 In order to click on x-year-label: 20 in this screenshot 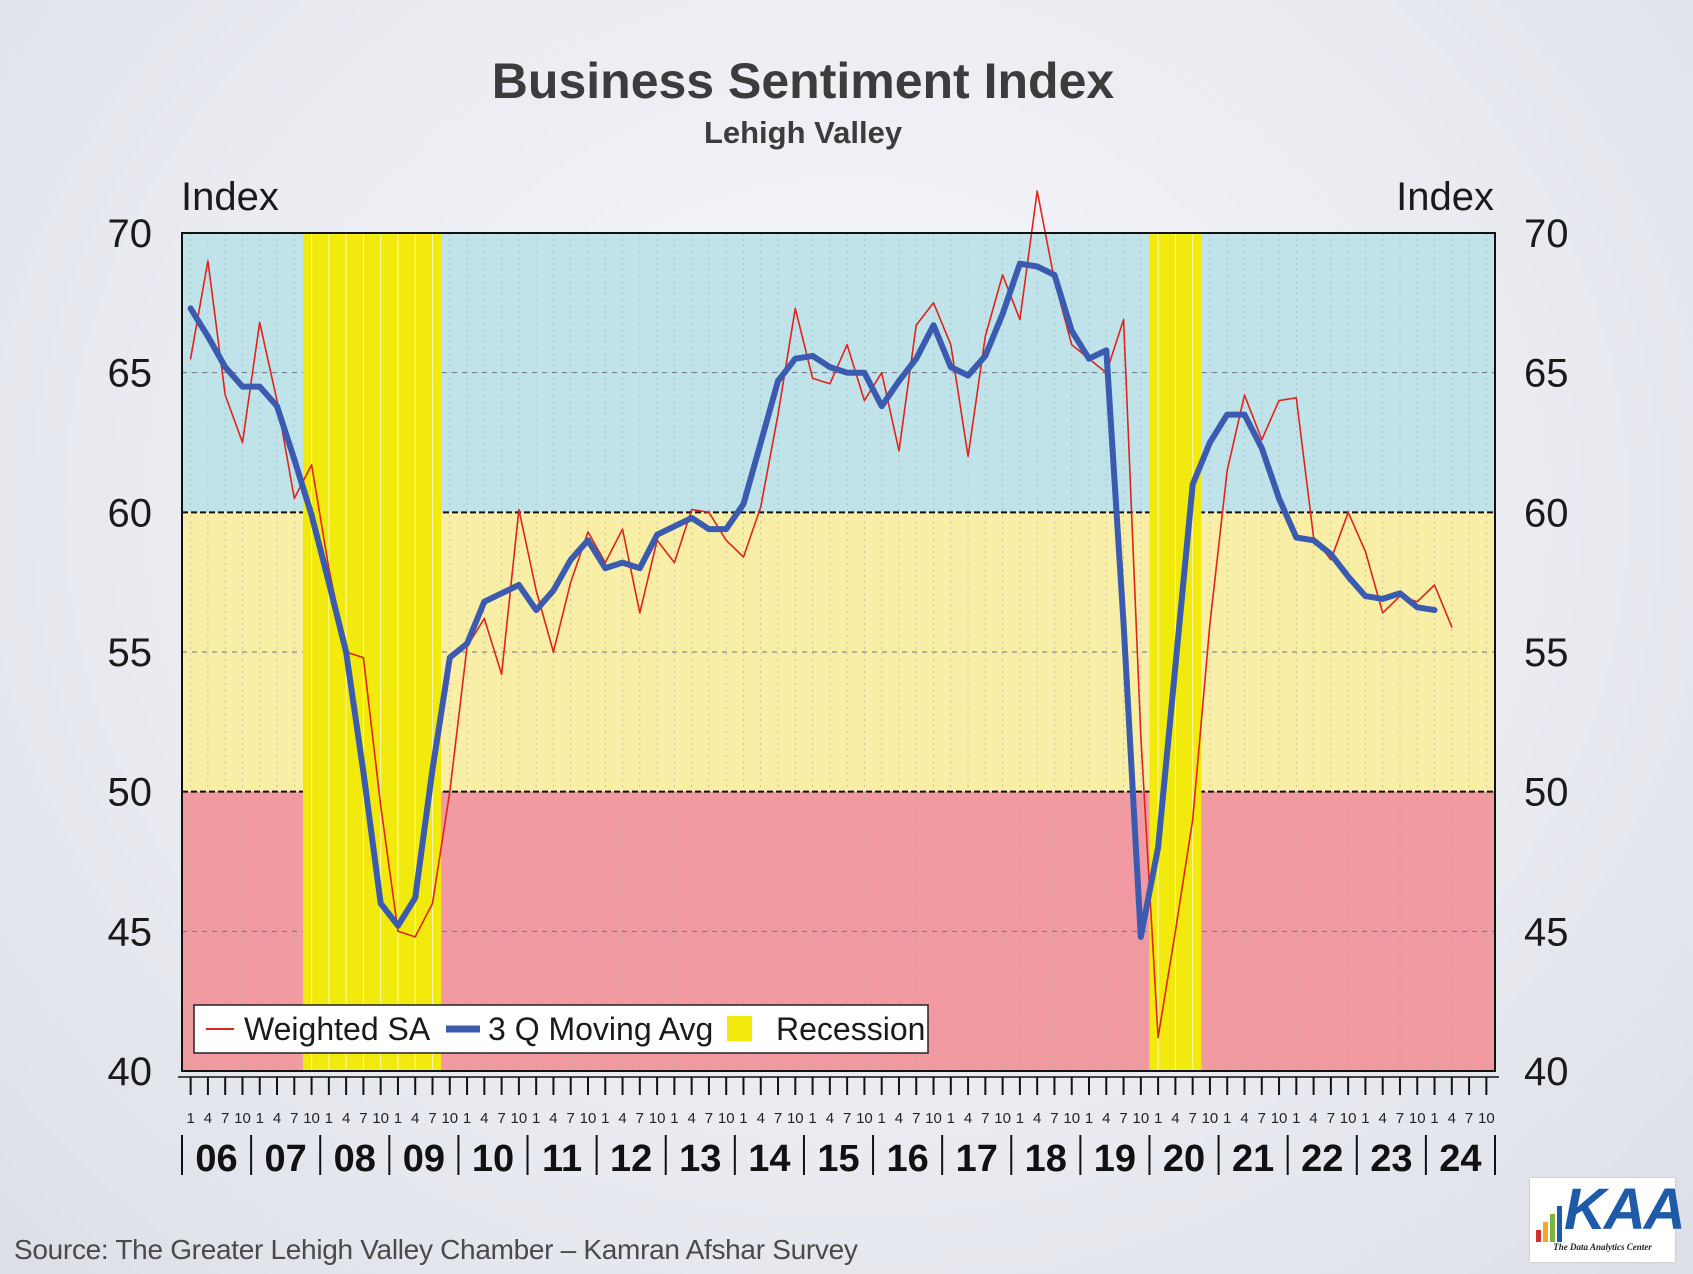, I will do `click(1184, 1159)`.